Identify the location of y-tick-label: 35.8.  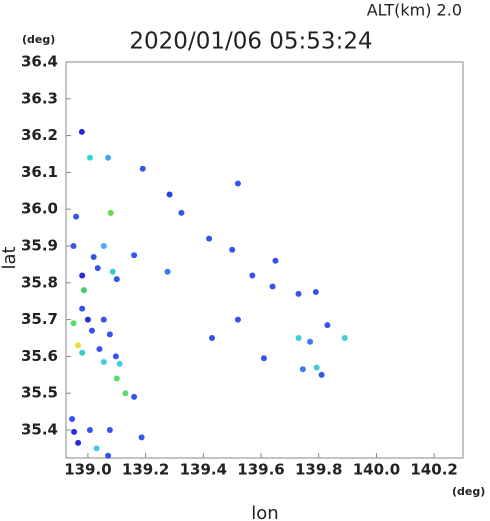
(39, 282).